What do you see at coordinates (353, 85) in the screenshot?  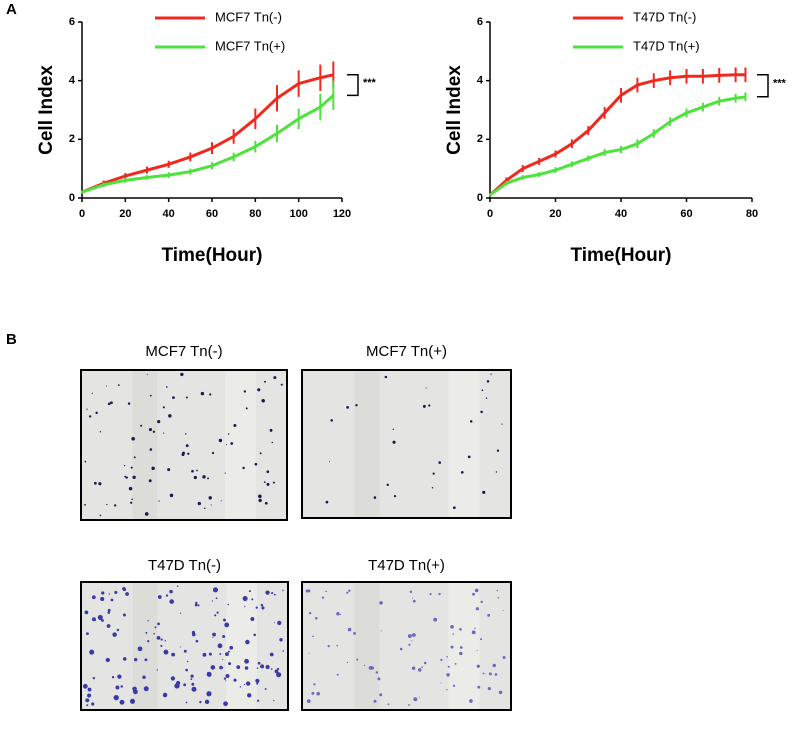 I see `bracket` at bounding box center [353, 85].